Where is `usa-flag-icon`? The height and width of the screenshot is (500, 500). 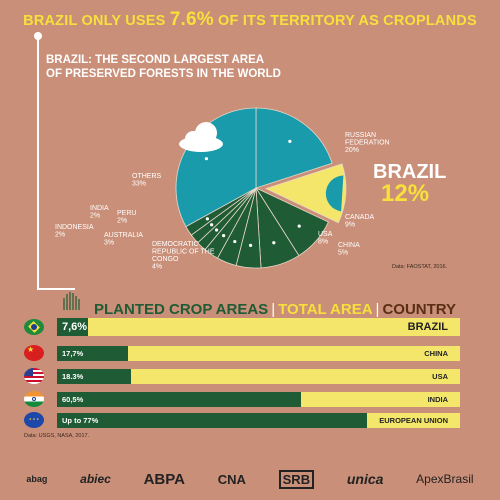
usa-flag-icon is located at coordinates (34, 376).